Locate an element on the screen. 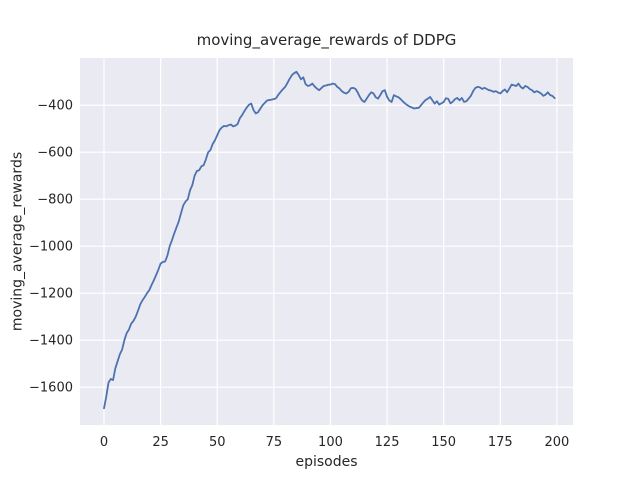  x-tick-label: 0 is located at coordinates (104, 442).